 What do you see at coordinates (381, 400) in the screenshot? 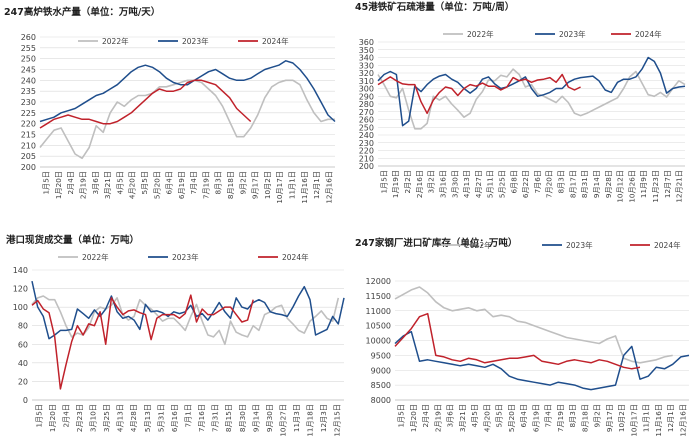
I see `y-tick-label: 8000` at bounding box center [381, 400].